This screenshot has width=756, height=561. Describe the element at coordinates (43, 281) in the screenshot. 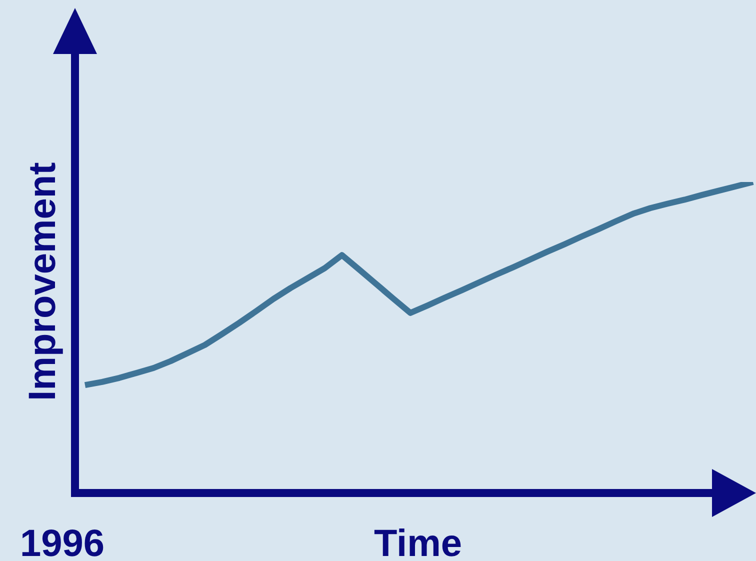

I see `y-axis-title: Improvement` at that location.